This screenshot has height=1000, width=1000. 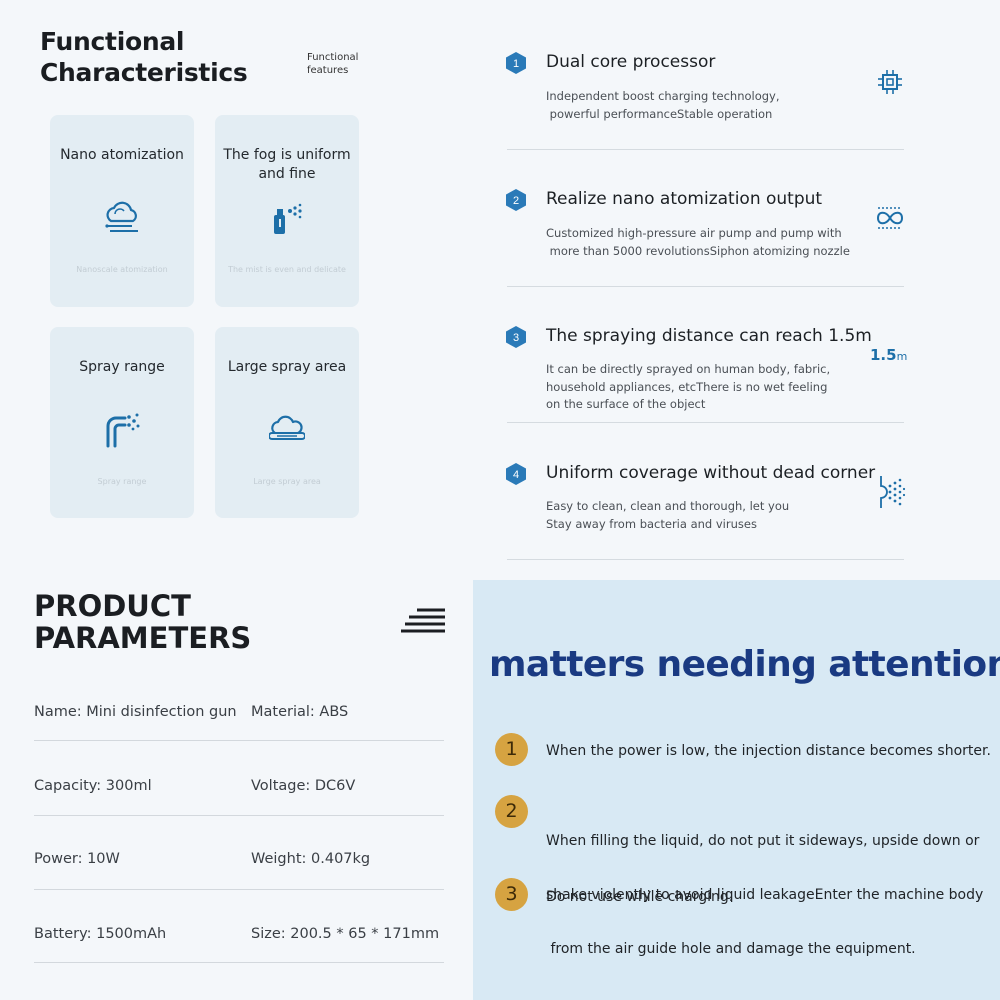 I want to click on spray-bottle-icon, so click(x=287, y=222).